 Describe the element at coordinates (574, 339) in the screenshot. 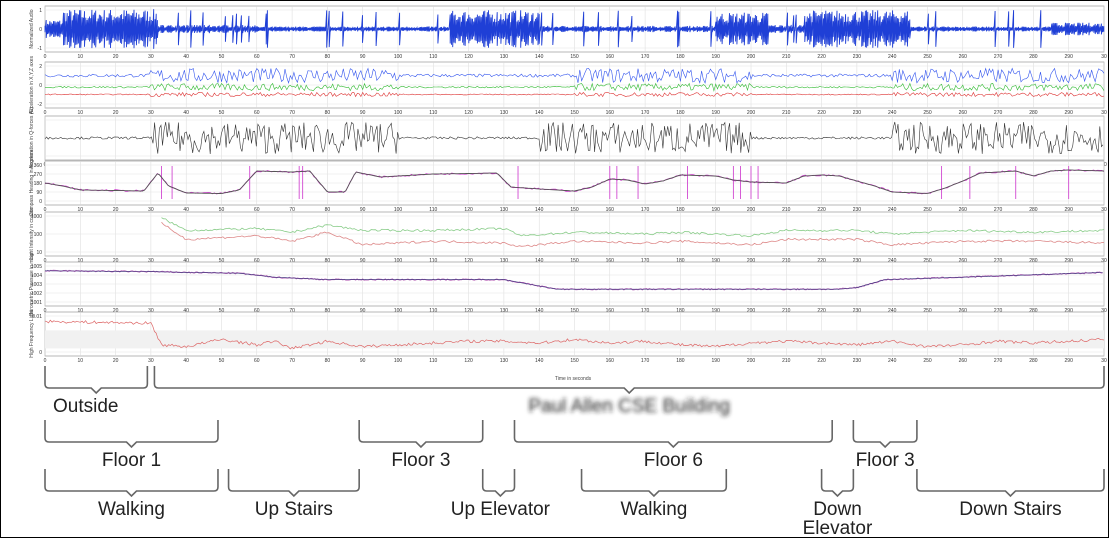

I see `hf-band` at that location.